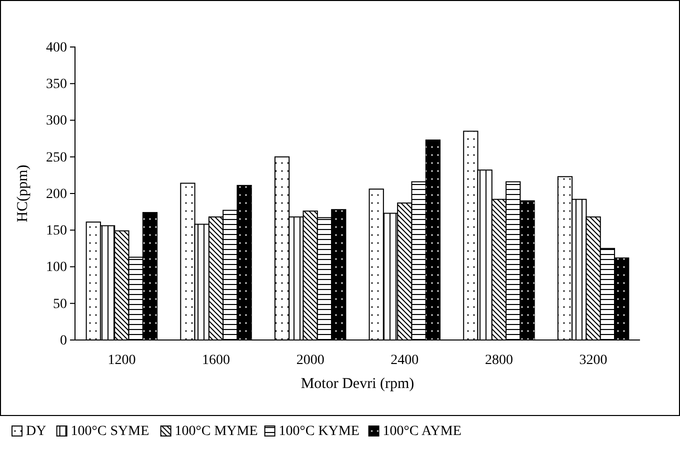  Describe the element at coordinates (216, 431) in the screenshot. I see `legend-label: 100°C MYME` at that location.